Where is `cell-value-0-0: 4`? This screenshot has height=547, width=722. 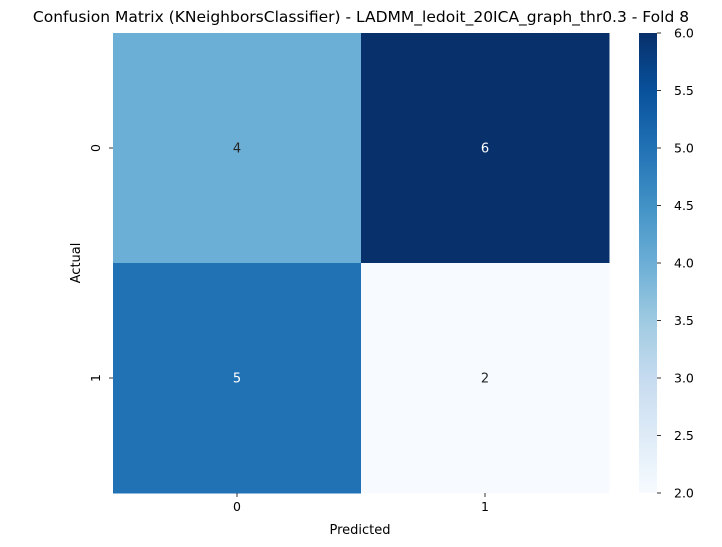 cell-value-0-0: 4 is located at coordinates (237, 149).